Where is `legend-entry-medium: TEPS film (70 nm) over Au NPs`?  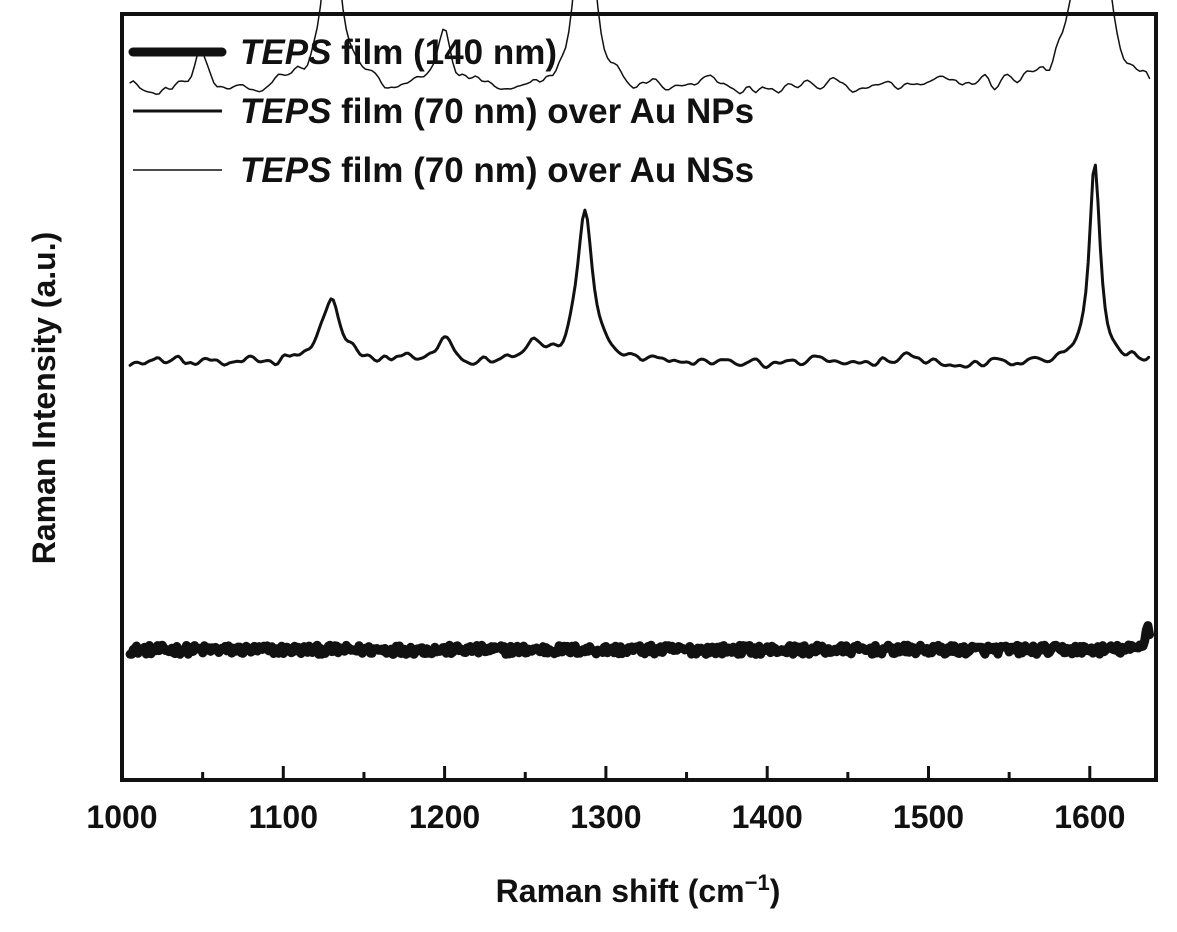
legend-entry-medium: TEPS film (70 nm) over Au NPs is located at coordinates (443, 111).